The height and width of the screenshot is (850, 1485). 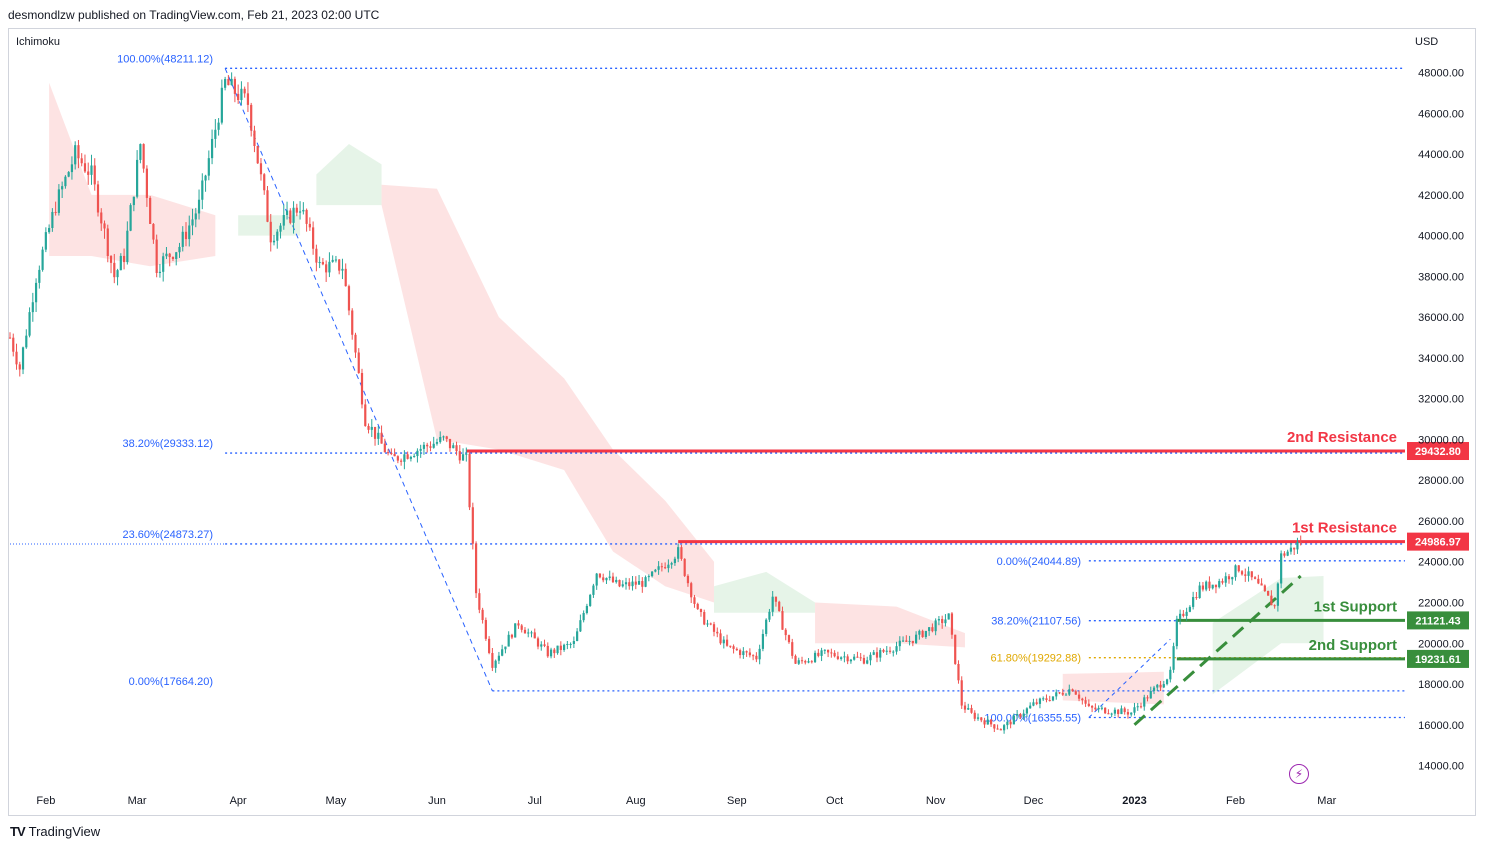 I want to click on y-tick-label: 16000.00, so click(x=1441, y=726).